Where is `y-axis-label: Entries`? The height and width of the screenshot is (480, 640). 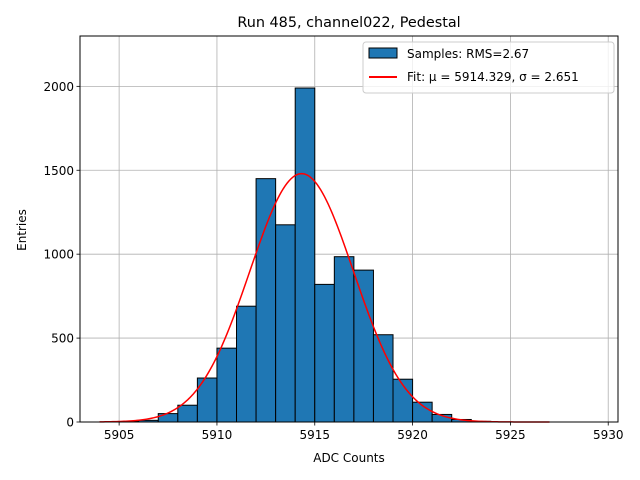
y-axis-label: Entries is located at coordinates (22, 230).